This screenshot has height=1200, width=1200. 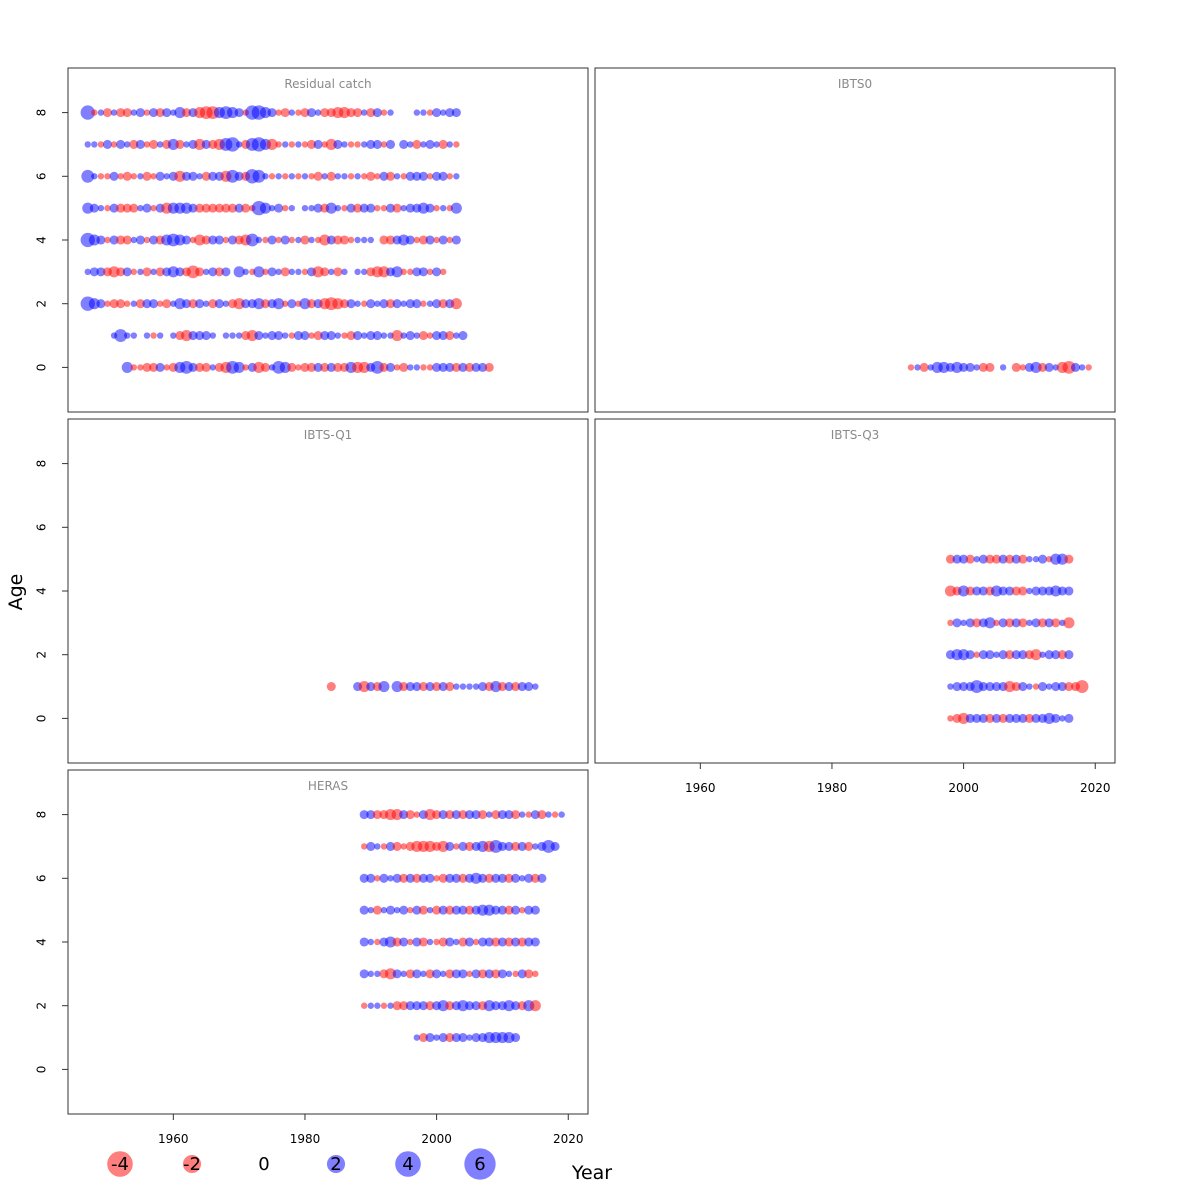 I want to click on legend-label: 0, so click(x=263, y=1164).